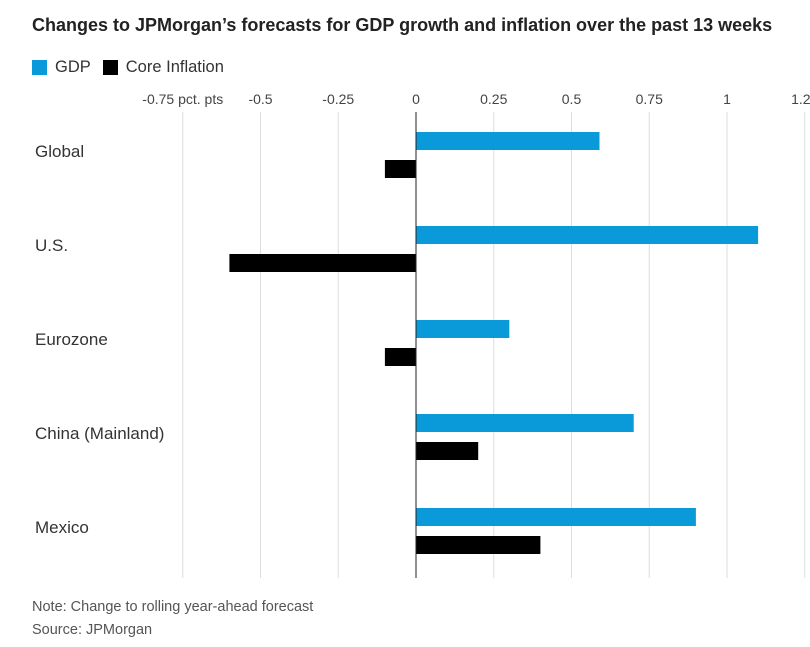 This screenshot has height=647, width=810. Describe the element at coordinates (572, 99) in the screenshot. I see `x-tick-label: 0.5` at that location.